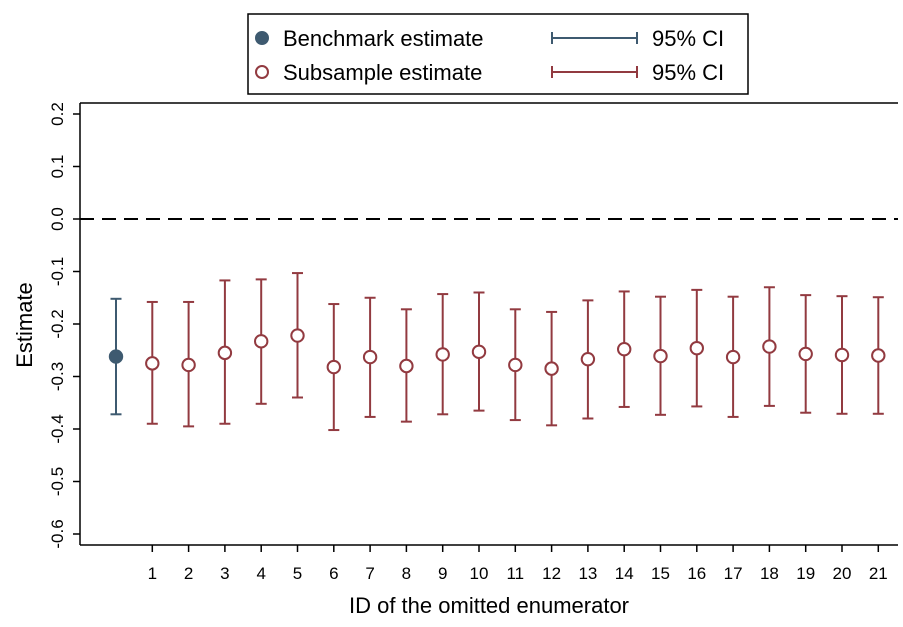  What do you see at coordinates (57, 167) in the screenshot?
I see `y-tick-label: 0.1` at bounding box center [57, 167].